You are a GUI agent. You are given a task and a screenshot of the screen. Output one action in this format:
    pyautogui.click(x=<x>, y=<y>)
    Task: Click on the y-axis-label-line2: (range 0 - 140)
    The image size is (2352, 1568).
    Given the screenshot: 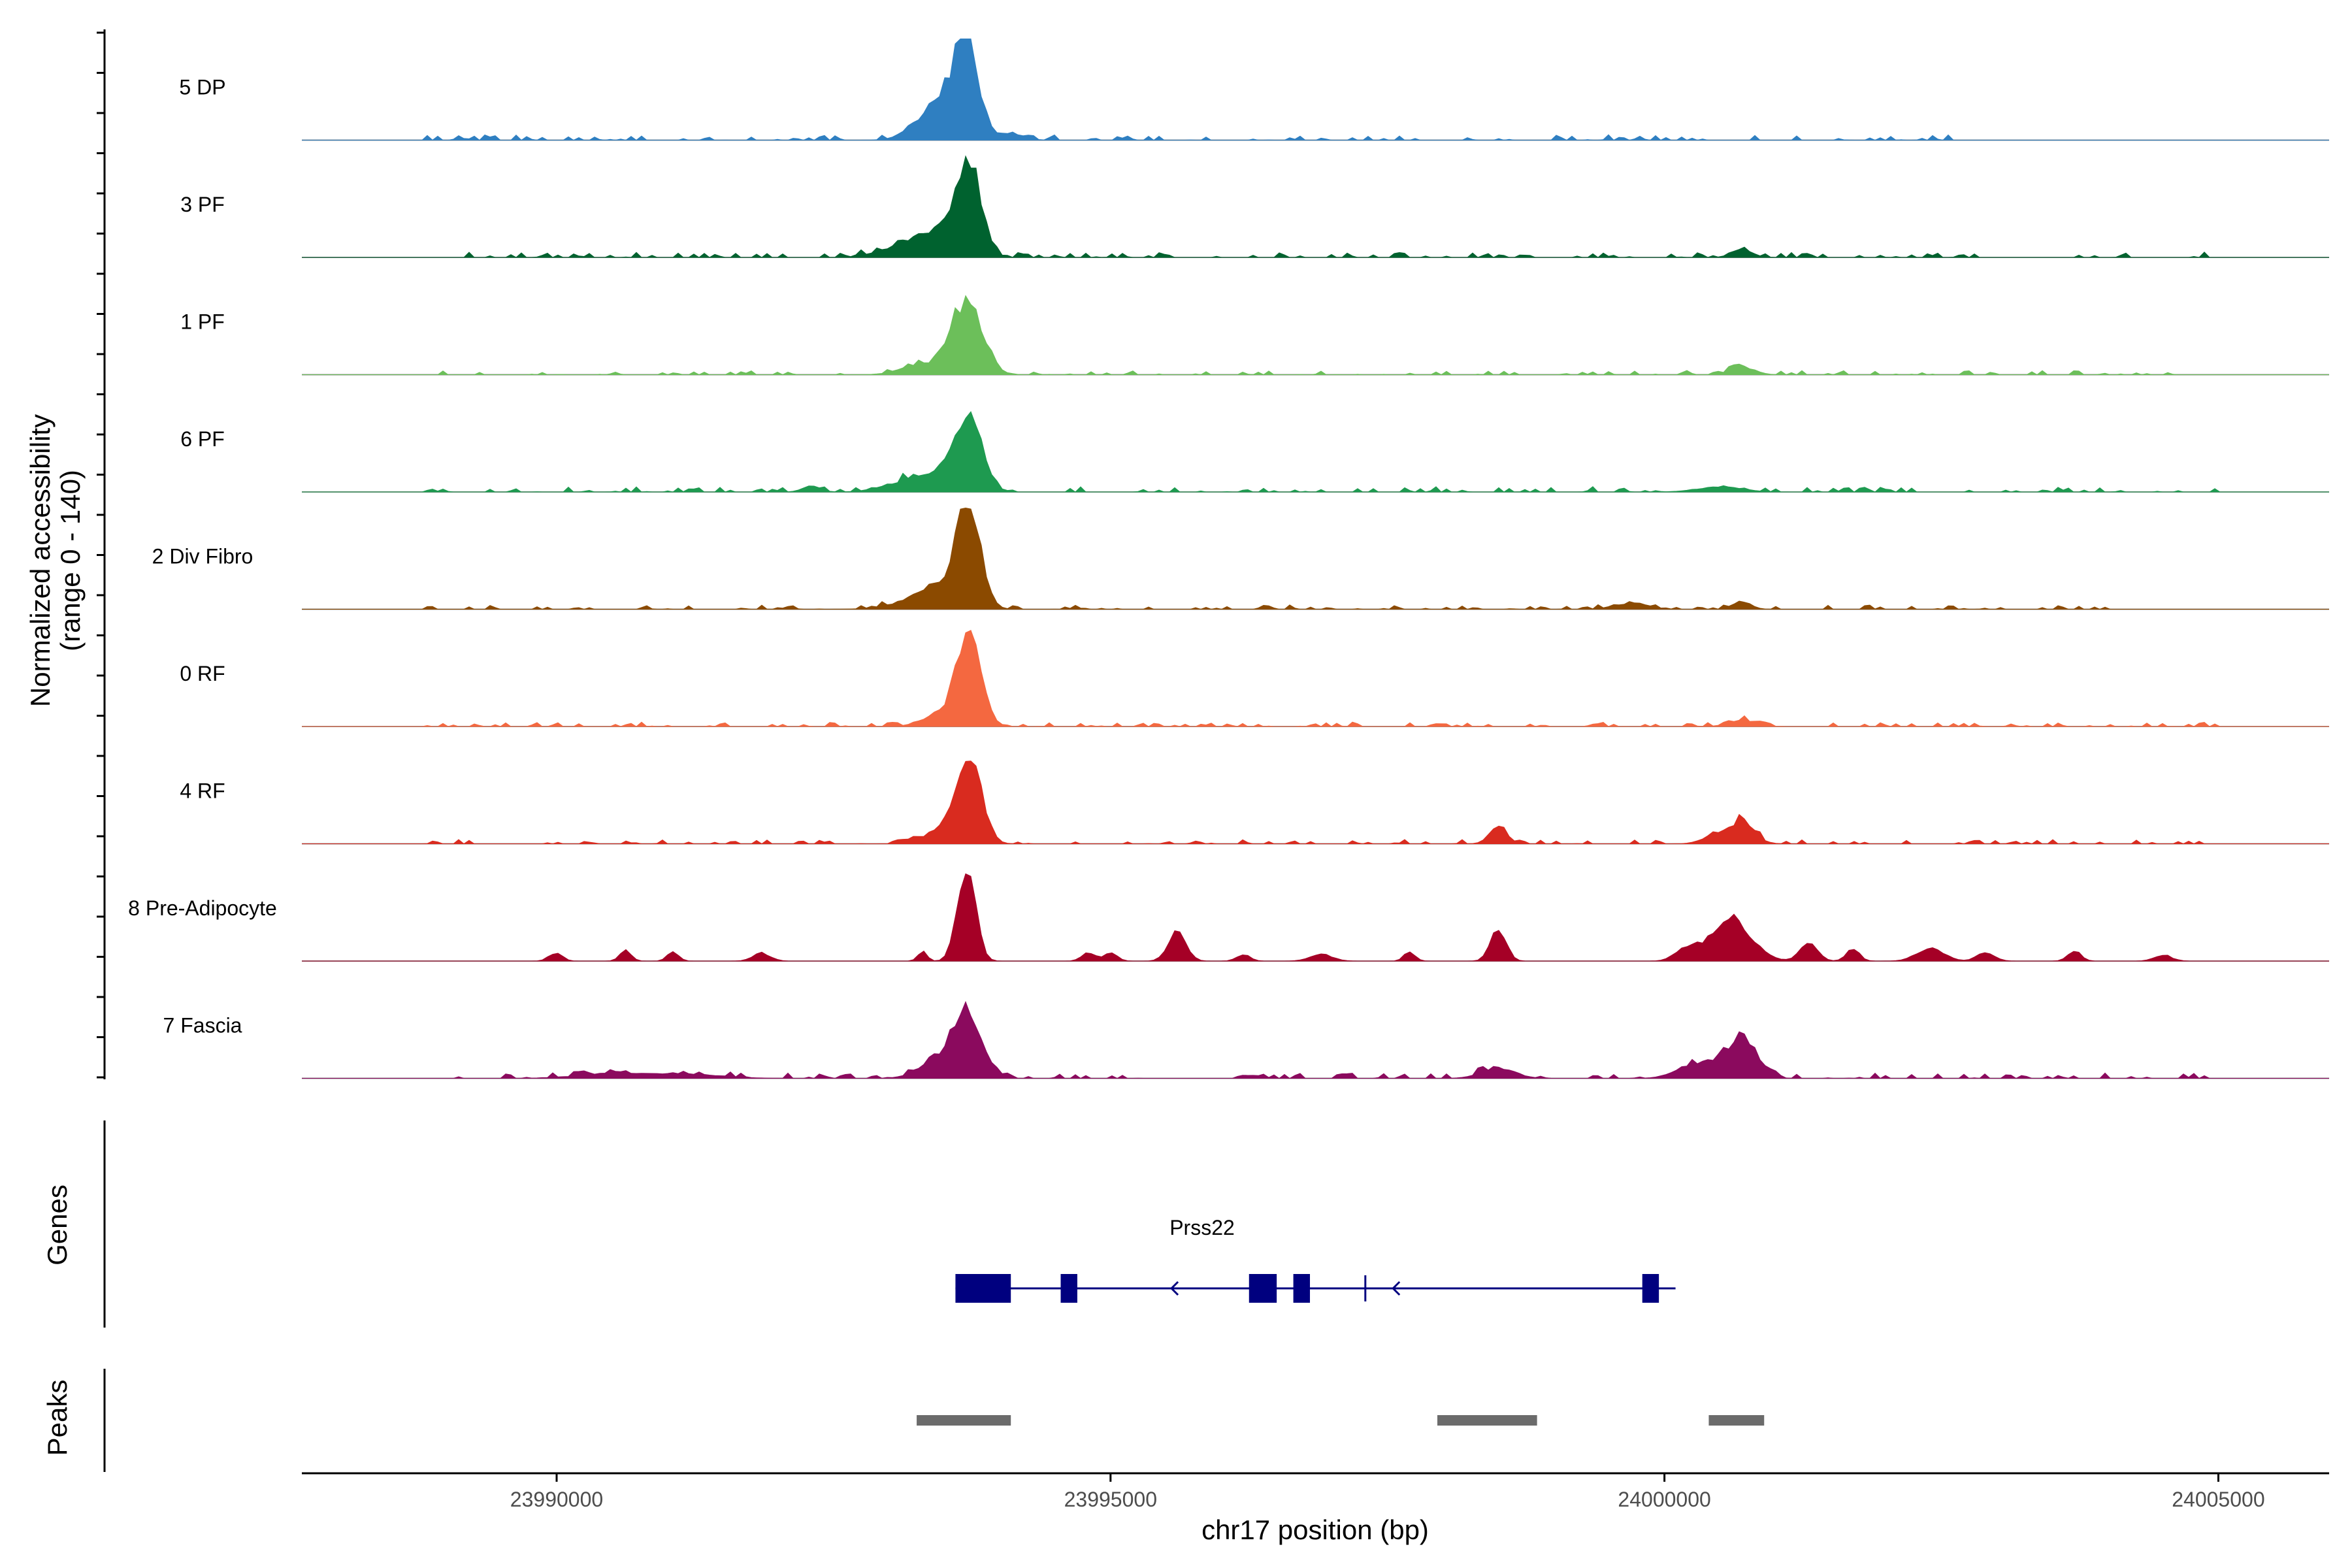 What is the action you would take?
    pyautogui.click(x=70, y=560)
    